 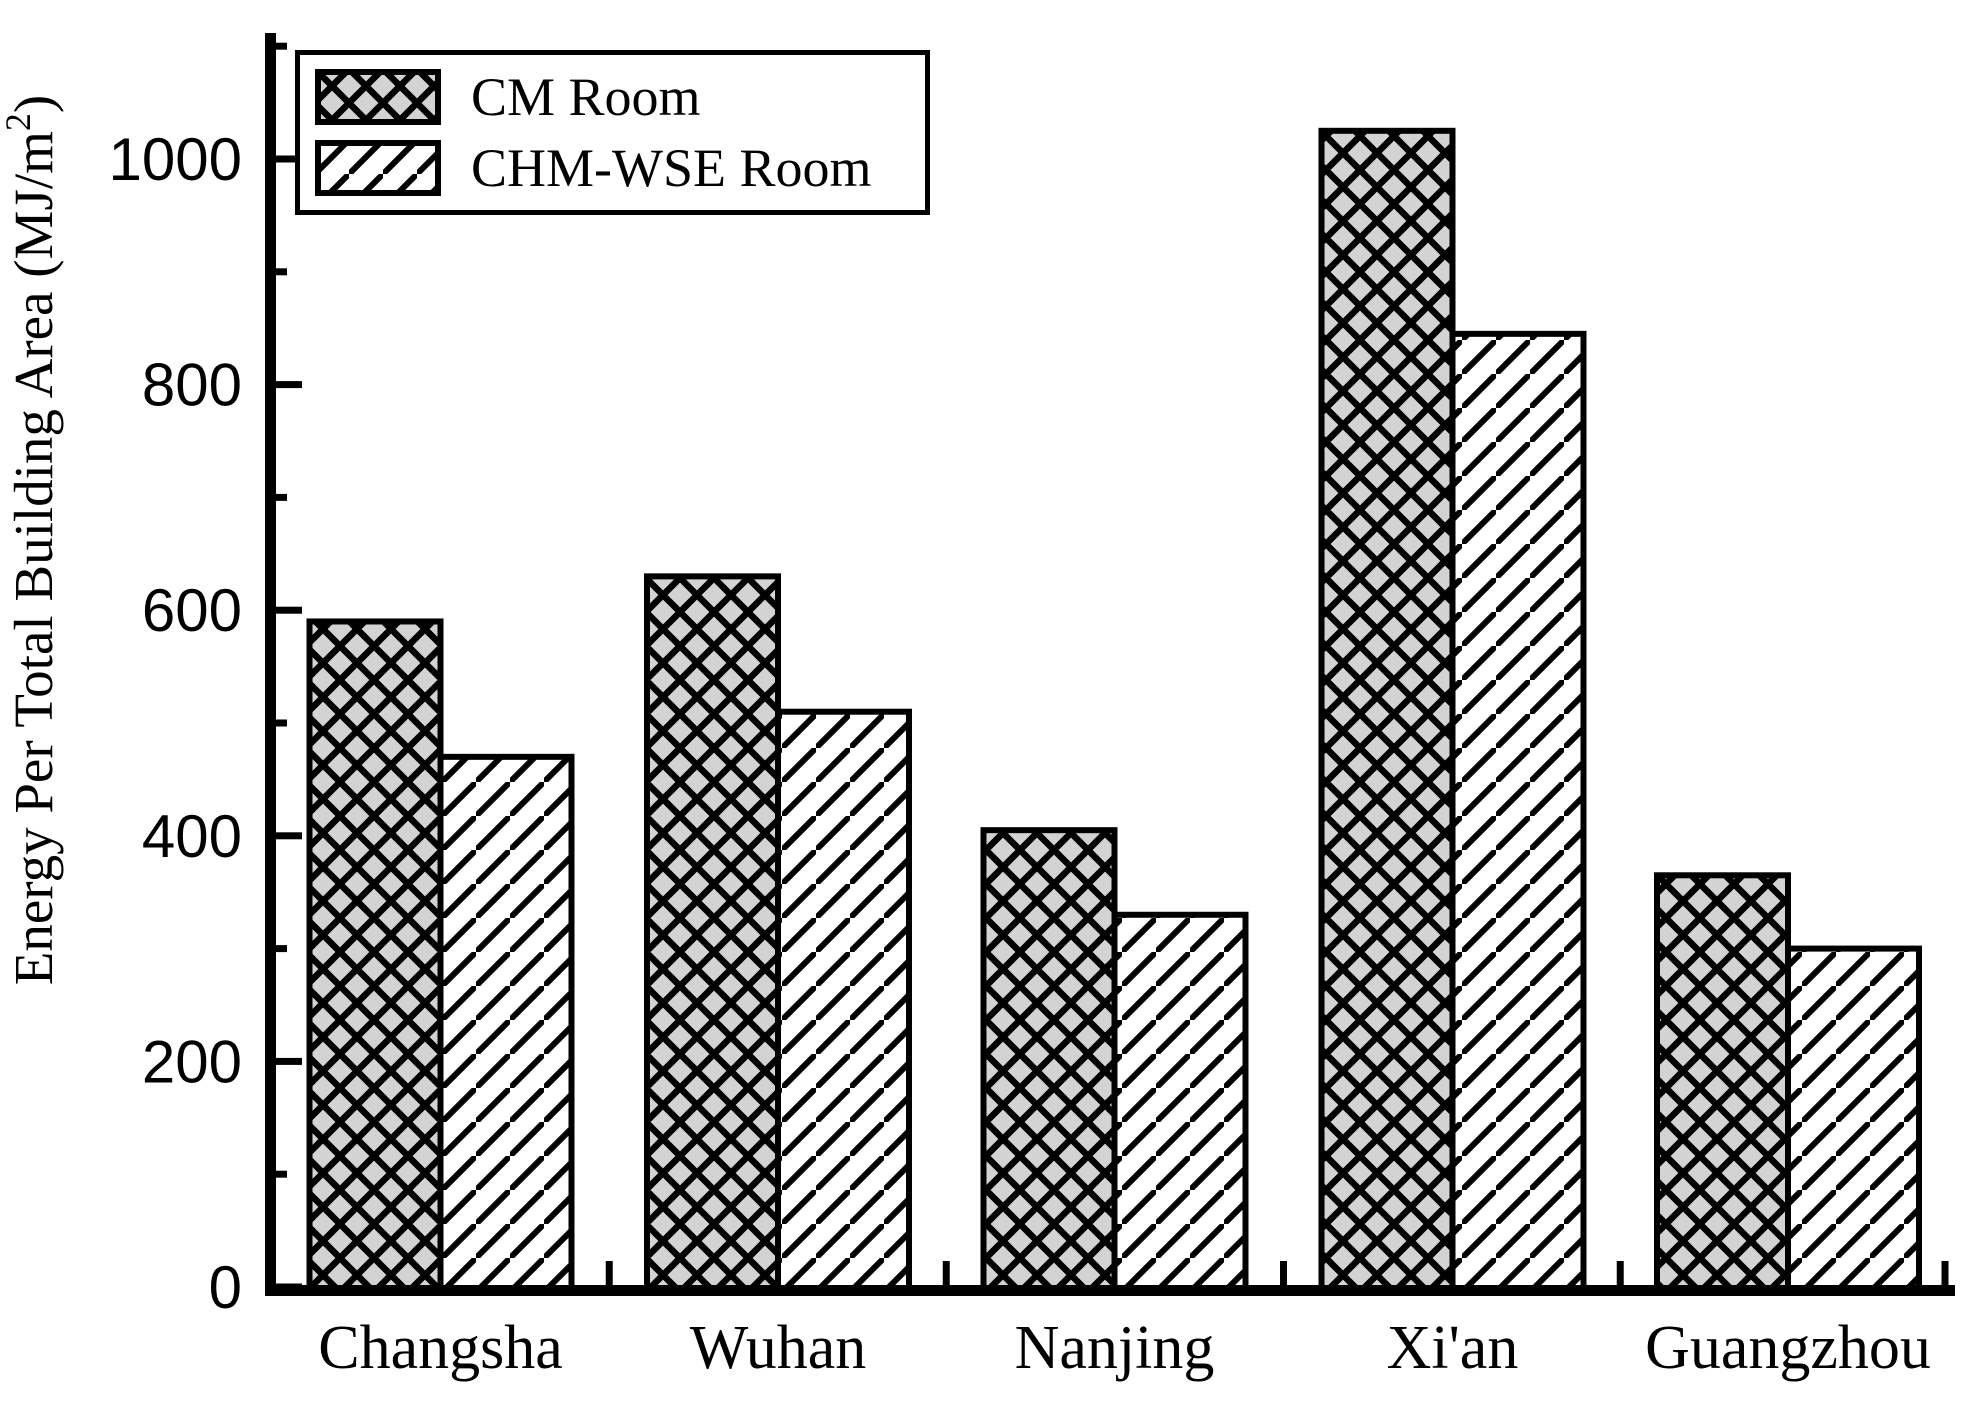 What do you see at coordinates (440, 1348) in the screenshot?
I see `category-label-changsha: Changsha` at bounding box center [440, 1348].